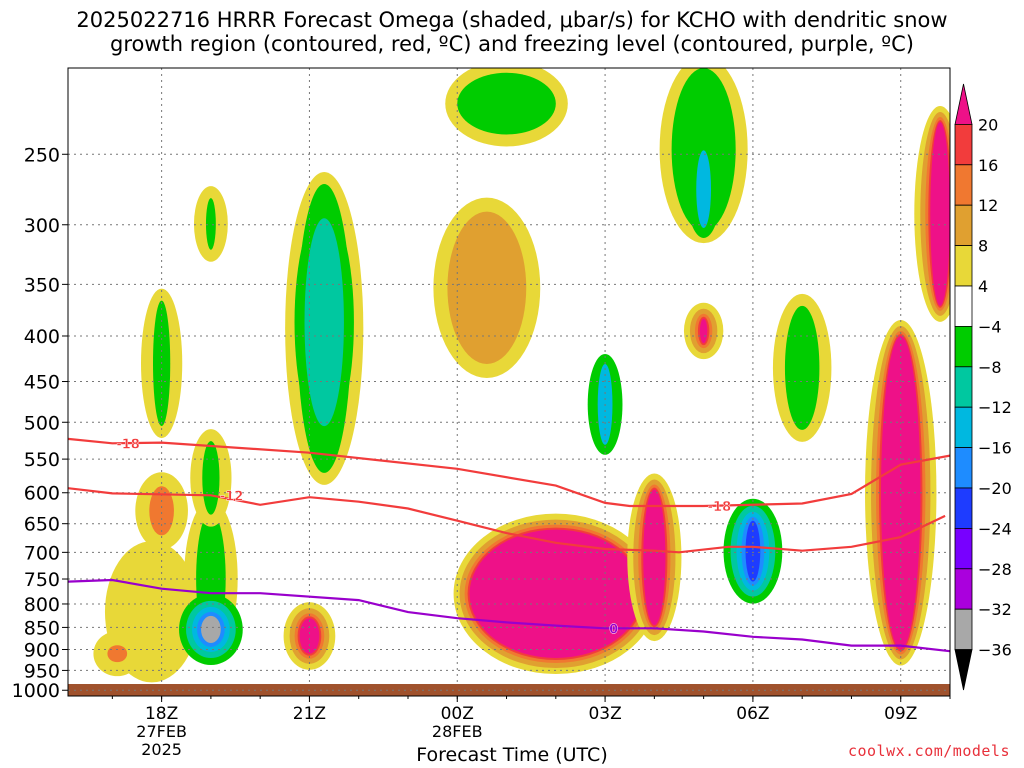 Image resolution: width=1024 pixels, height=768 pixels. I want to click on x-tick-label: 09Z, so click(900, 714).